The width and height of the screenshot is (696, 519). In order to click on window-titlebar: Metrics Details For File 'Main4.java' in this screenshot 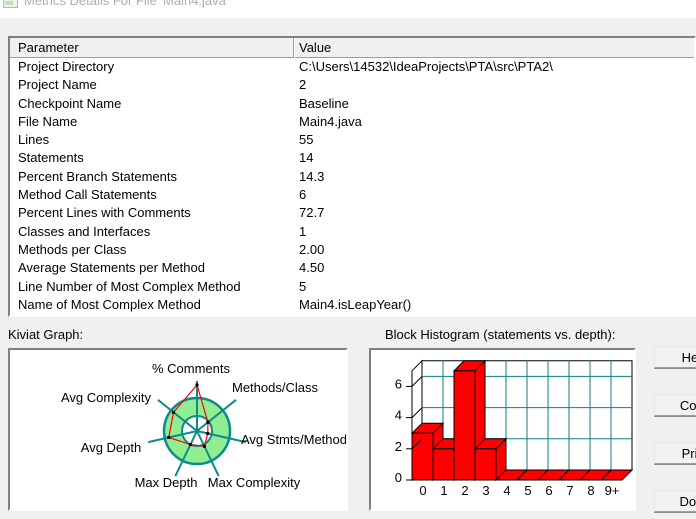, I will do `click(348, 9)`.